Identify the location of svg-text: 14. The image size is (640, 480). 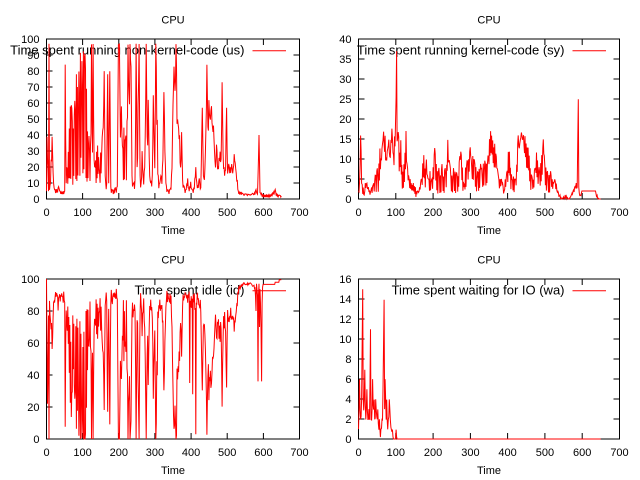
(345, 300).